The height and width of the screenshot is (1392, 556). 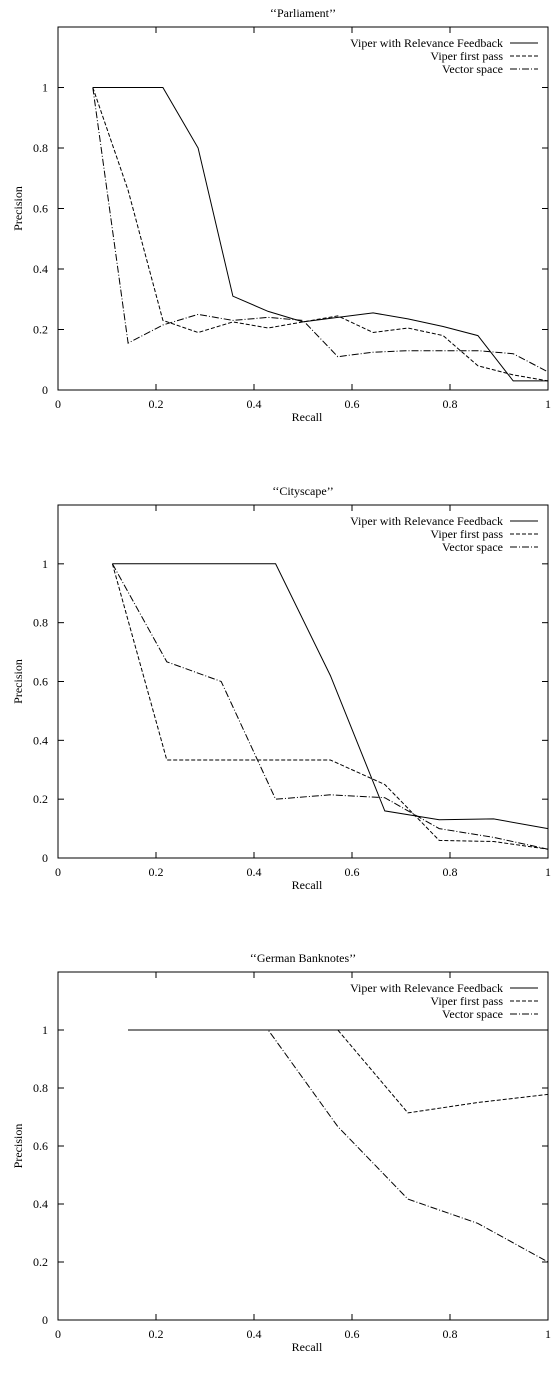 What do you see at coordinates (303, 13) in the screenshot?
I see `chart-title: ‘‘Parliament’’` at bounding box center [303, 13].